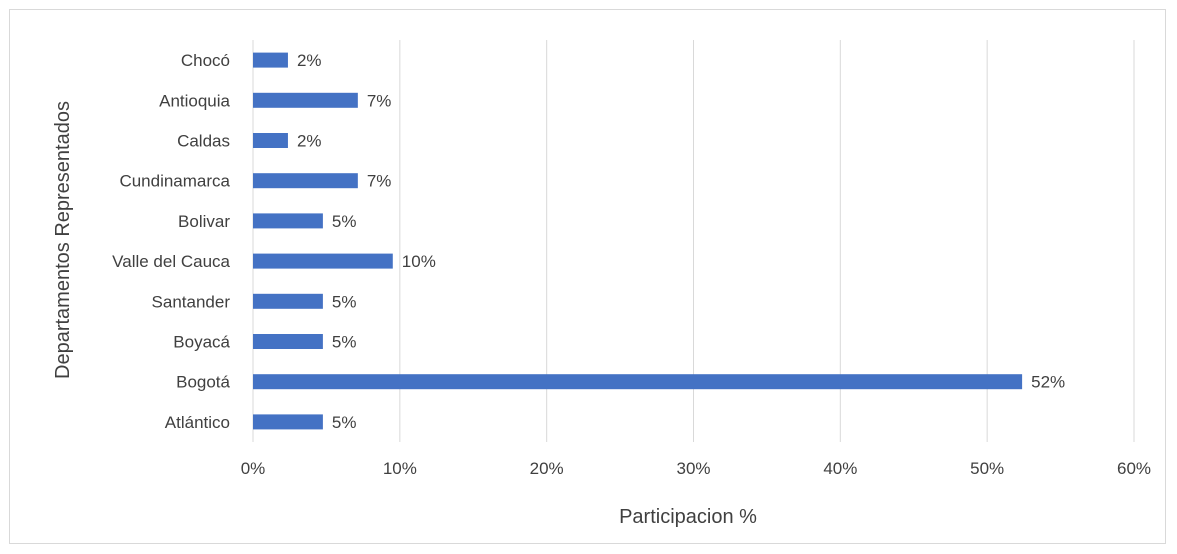  What do you see at coordinates (840, 468) in the screenshot?
I see `x-tick-label: 40%` at bounding box center [840, 468].